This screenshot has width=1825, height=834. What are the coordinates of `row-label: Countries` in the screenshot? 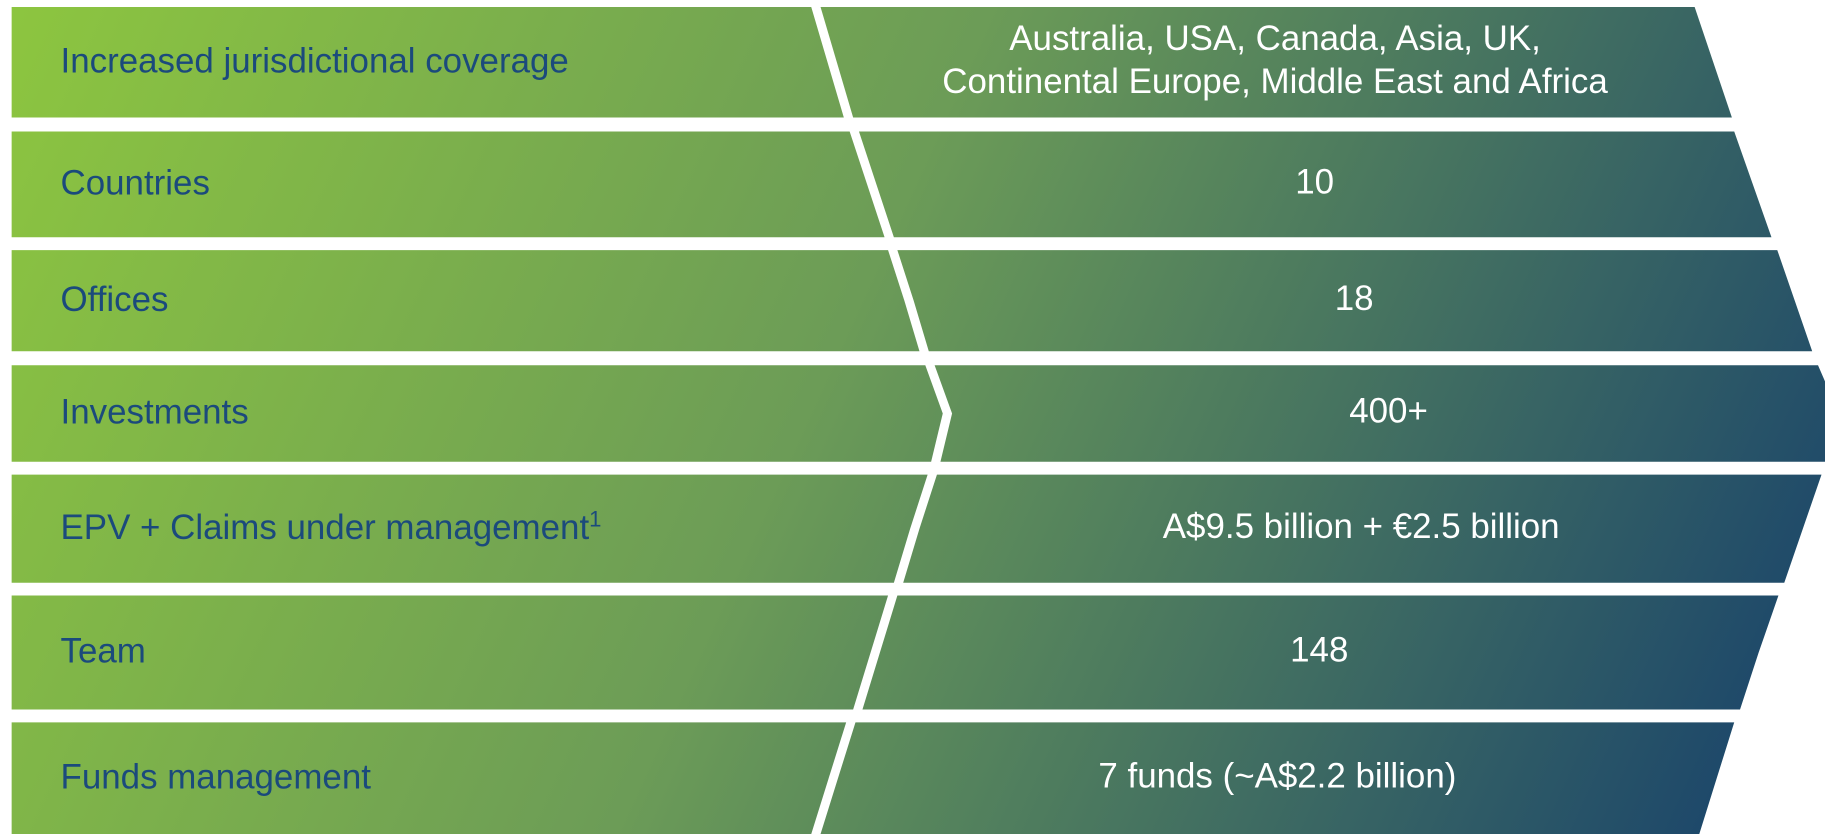 It's located at (135, 183).